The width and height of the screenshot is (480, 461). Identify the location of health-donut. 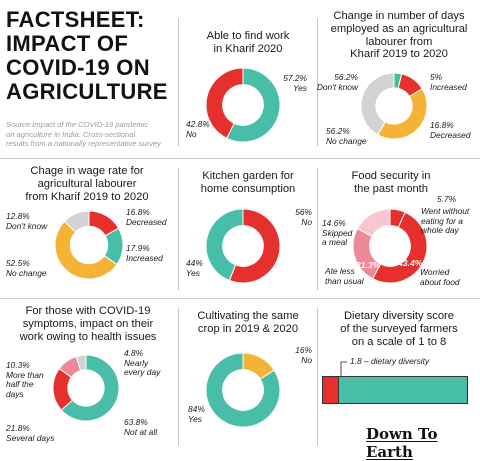
(86, 388).